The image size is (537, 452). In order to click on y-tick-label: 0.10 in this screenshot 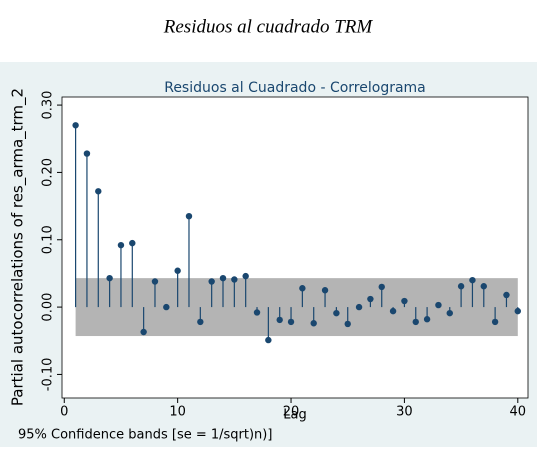, I will do `click(48, 239)`.